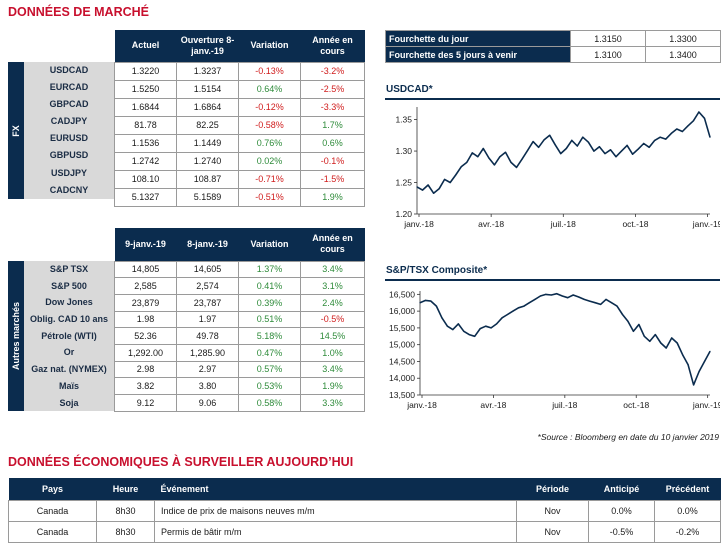  I want to click on tsx-series-line, so click(565, 339).